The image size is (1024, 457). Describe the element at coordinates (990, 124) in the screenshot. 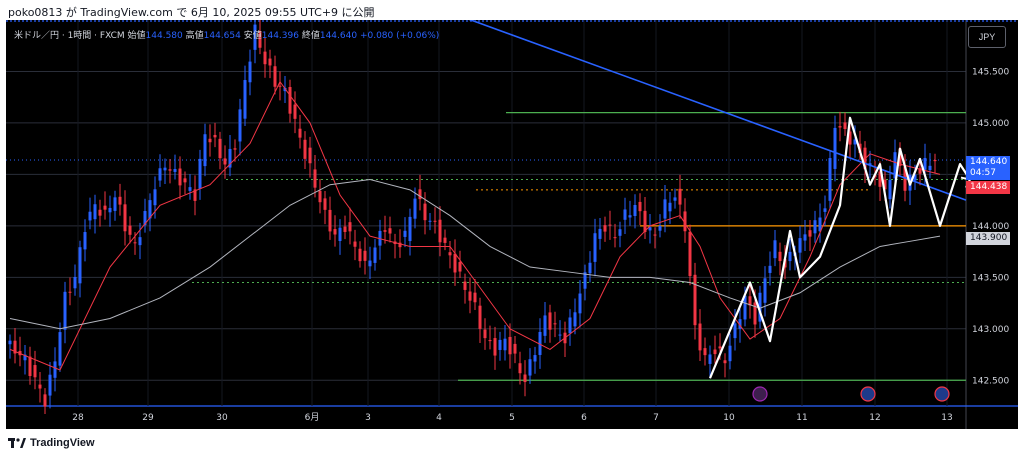

I see `y-tick-label: 145.000` at that location.